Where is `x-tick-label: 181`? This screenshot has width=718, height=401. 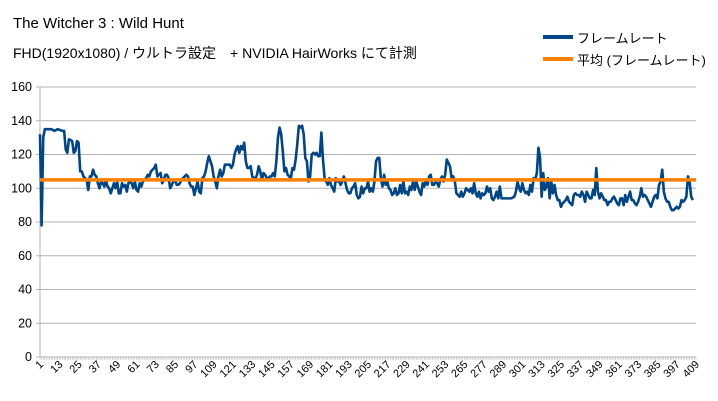
x-tick-label: 181 is located at coordinates (324, 369).